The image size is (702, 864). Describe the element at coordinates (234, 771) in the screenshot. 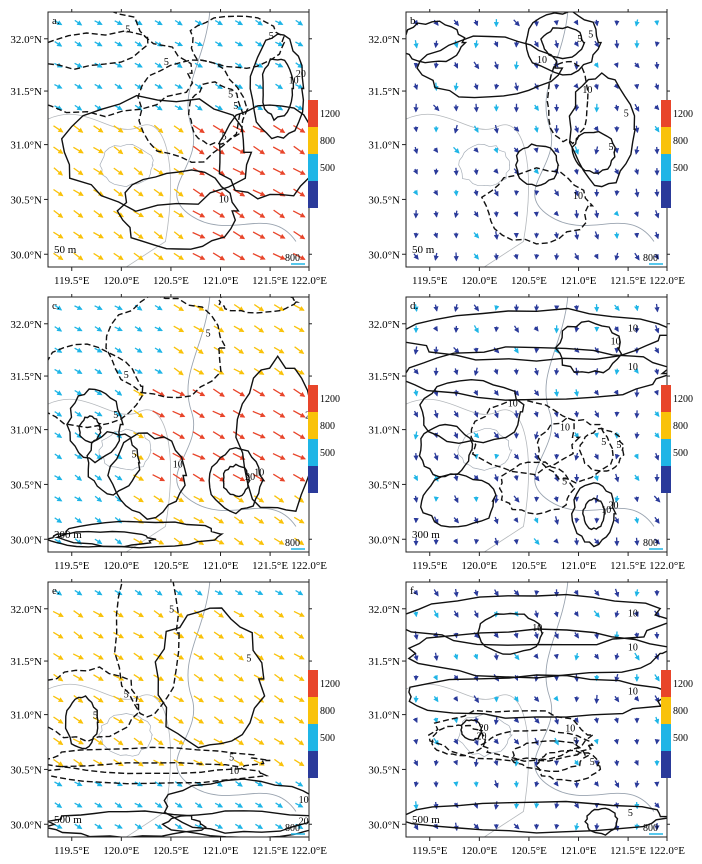

I see `contour-label: 10` at that location.